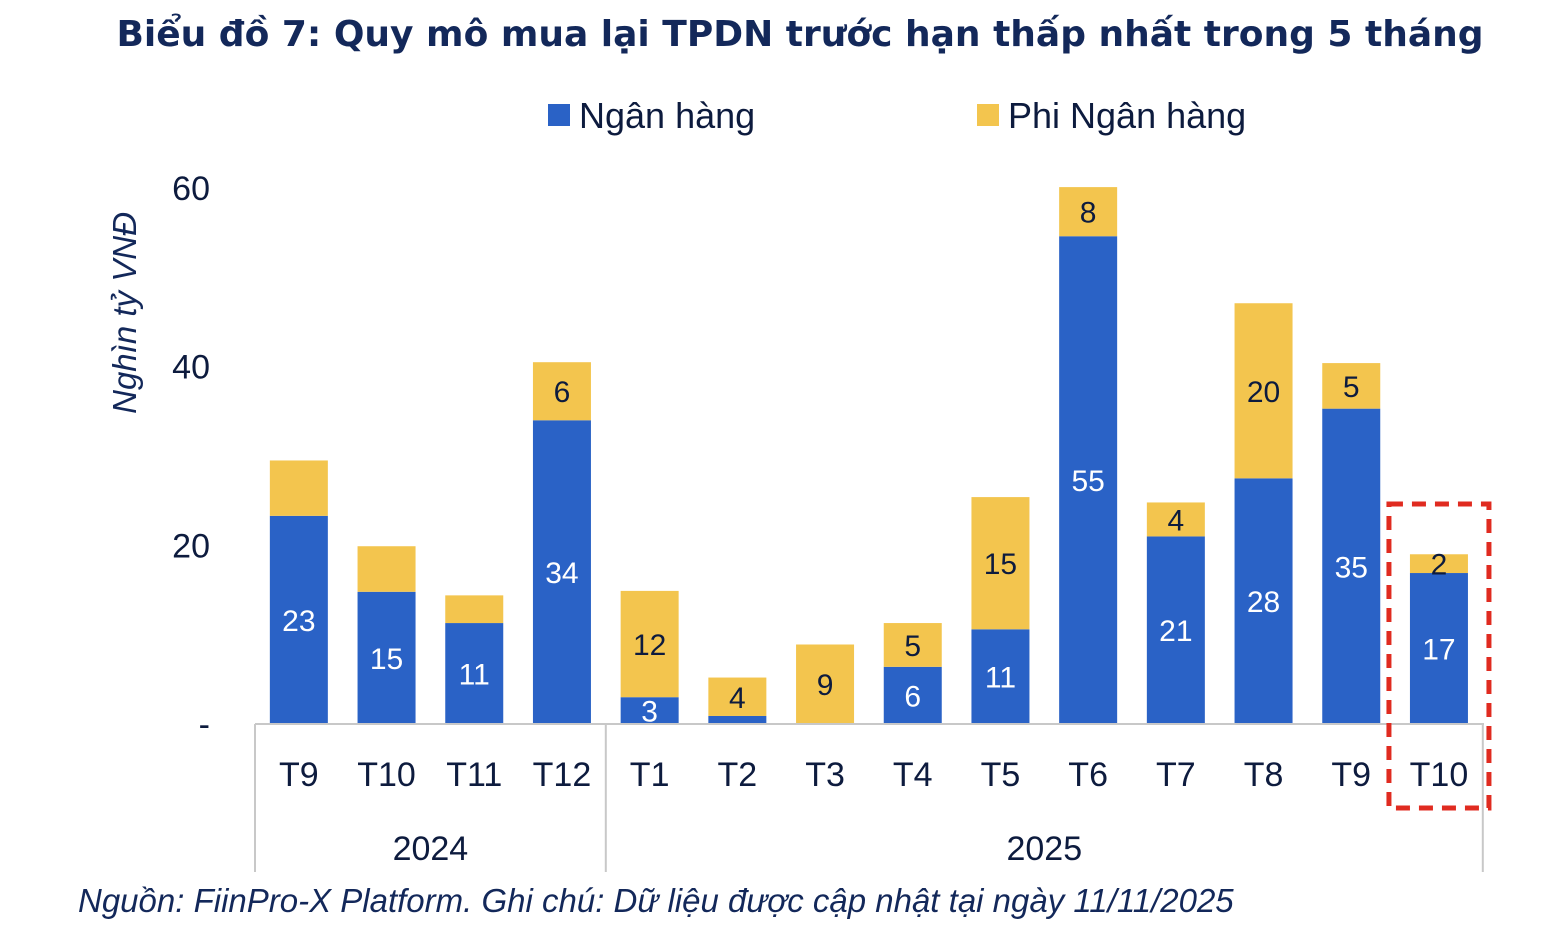 The image size is (1568, 946). Describe the element at coordinates (124, 313) in the screenshot. I see `y-axis-label: Nghìn tỷ VNĐ` at that location.